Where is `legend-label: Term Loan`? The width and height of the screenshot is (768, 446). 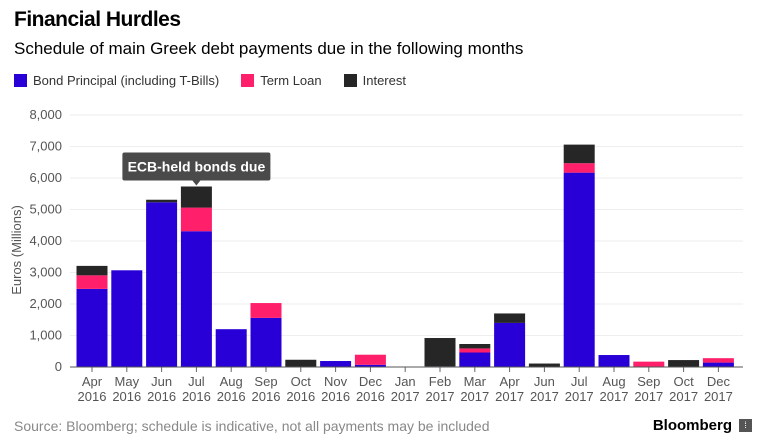 legend-label: Term Loan is located at coordinates (291, 80).